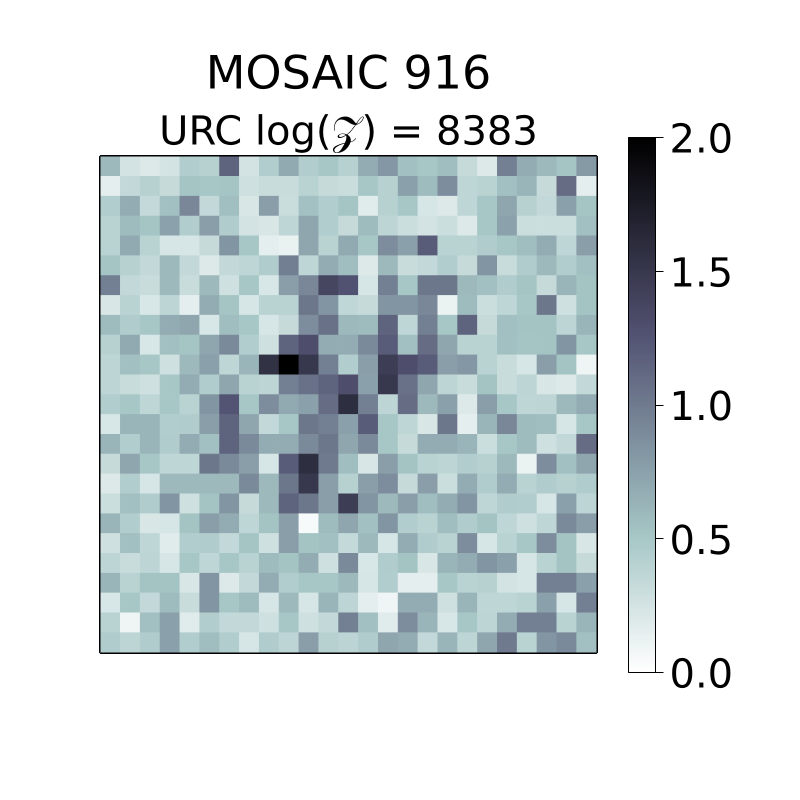  I want to click on color-bar-label: 1.5, so click(702, 273).